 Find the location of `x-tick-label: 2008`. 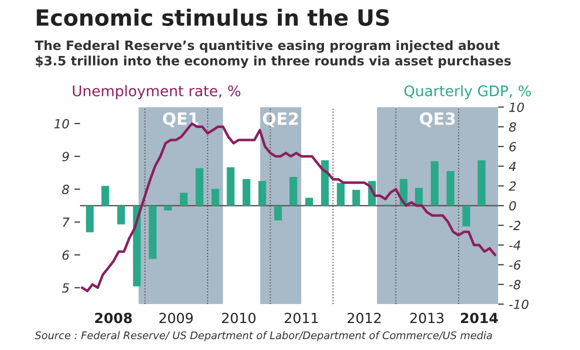

x-tick-label: 2008 is located at coordinates (113, 318).